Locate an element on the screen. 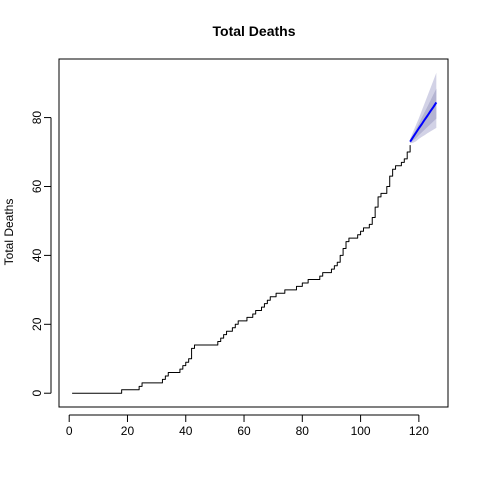 Image resolution: width=480 pixels, height=480 pixels. confidence-bands is located at coordinates (423, 108).